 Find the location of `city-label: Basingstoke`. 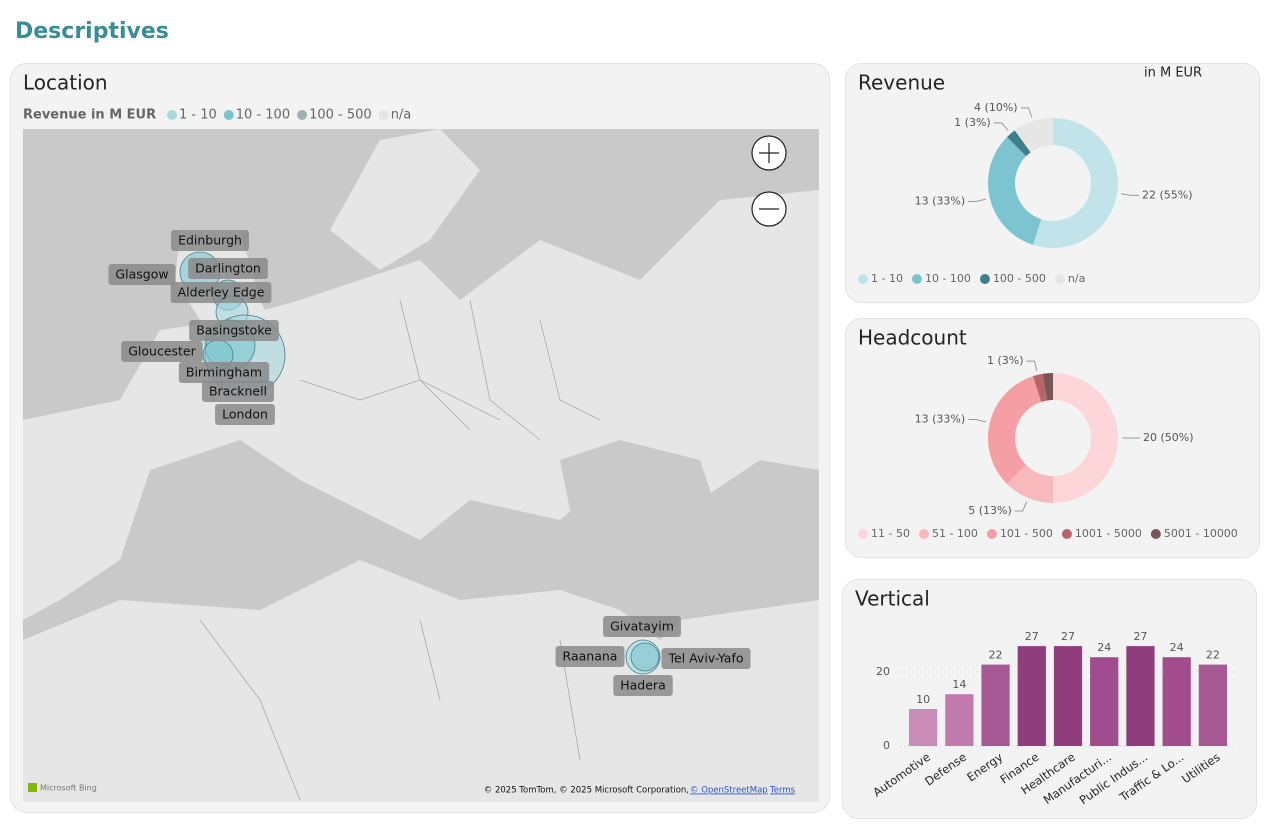

city-label: Basingstoke is located at coordinates (234, 330).